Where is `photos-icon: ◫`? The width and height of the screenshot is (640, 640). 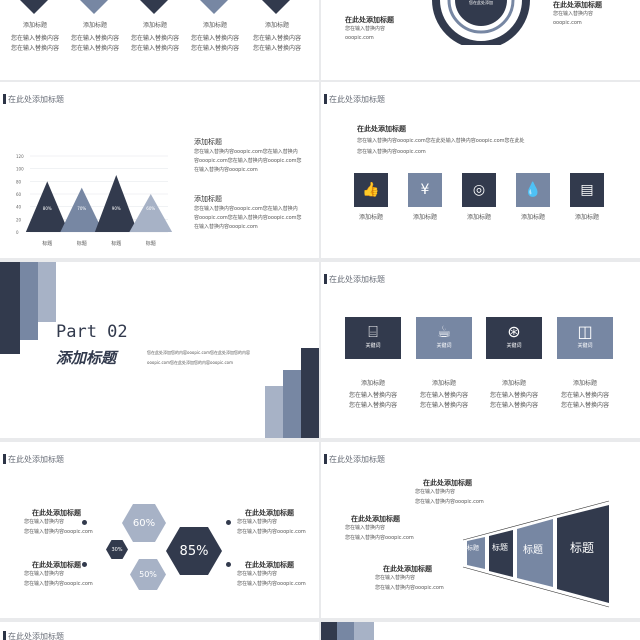 photos-icon: ◫ is located at coordinates (585, 331).